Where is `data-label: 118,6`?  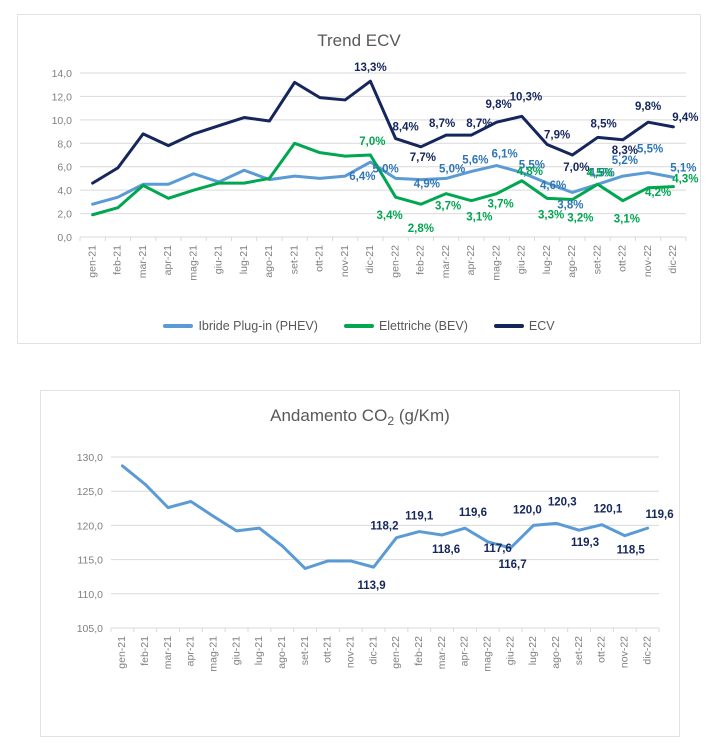 data-label: 118,6 is located at coordinates (446, 550).